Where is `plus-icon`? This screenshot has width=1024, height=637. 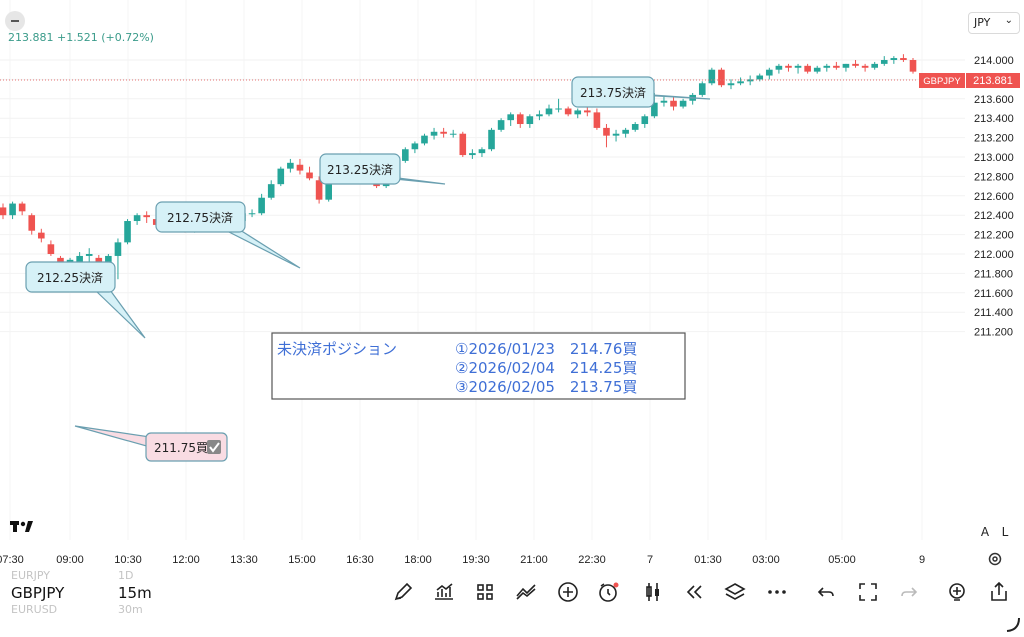 plus-icon is located at coordinates (568, 592).